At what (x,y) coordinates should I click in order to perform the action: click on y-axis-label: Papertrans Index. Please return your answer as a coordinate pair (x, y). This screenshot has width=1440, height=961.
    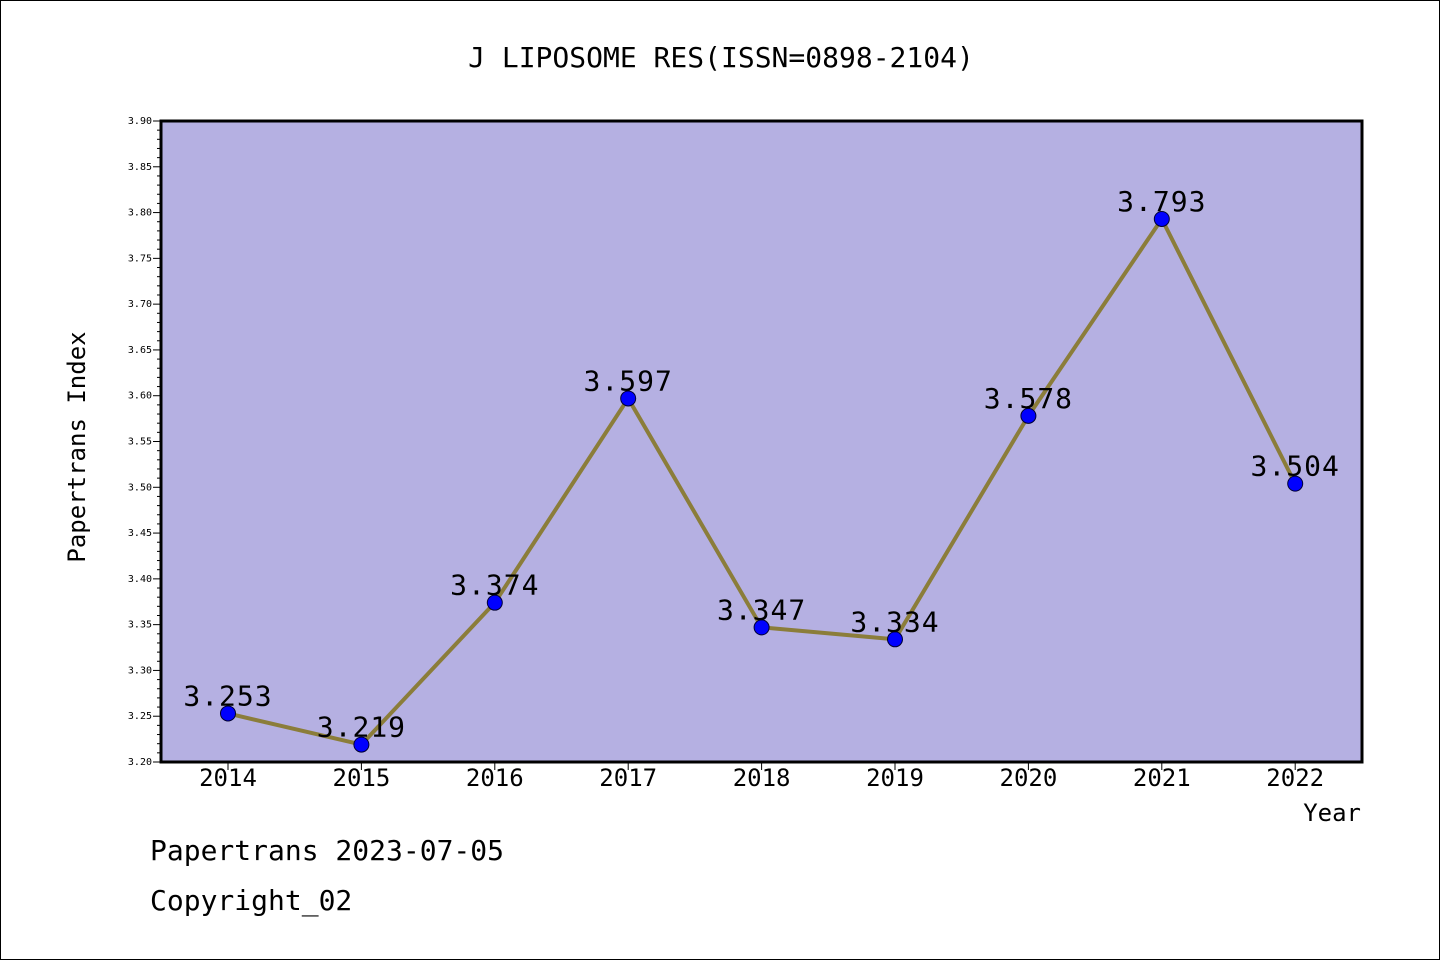
    Looking at the image, I should click on (77, 446).